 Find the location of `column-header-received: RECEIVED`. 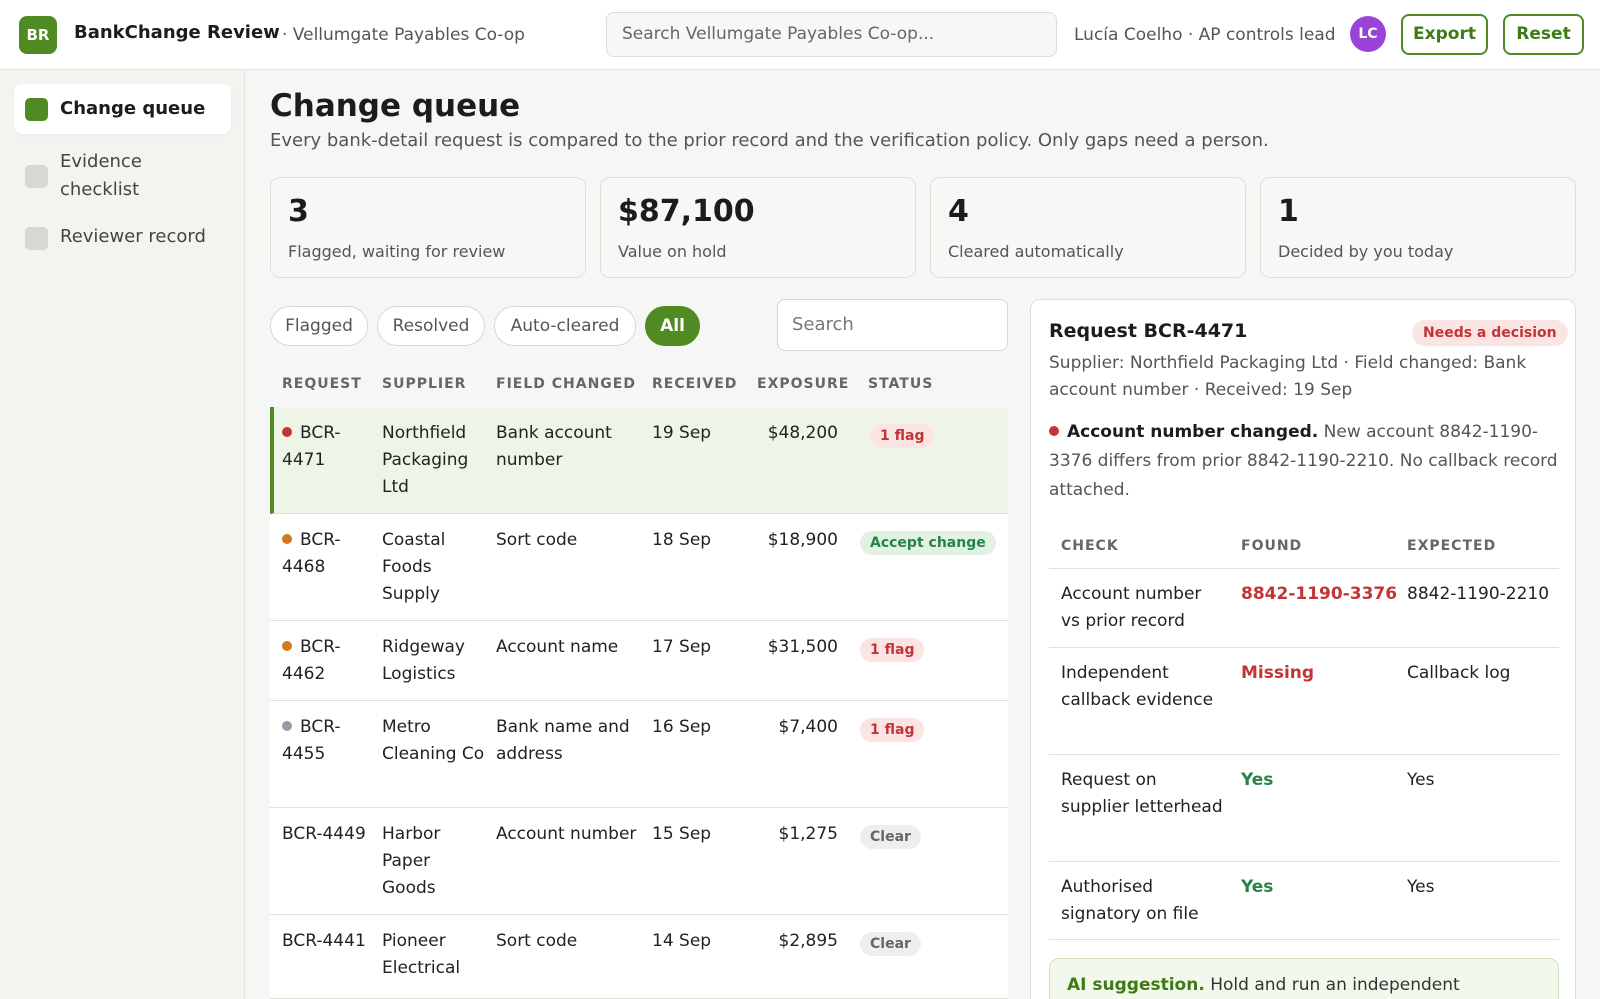

column-header-received: RECEIVED is located at coordinates (695, 384).